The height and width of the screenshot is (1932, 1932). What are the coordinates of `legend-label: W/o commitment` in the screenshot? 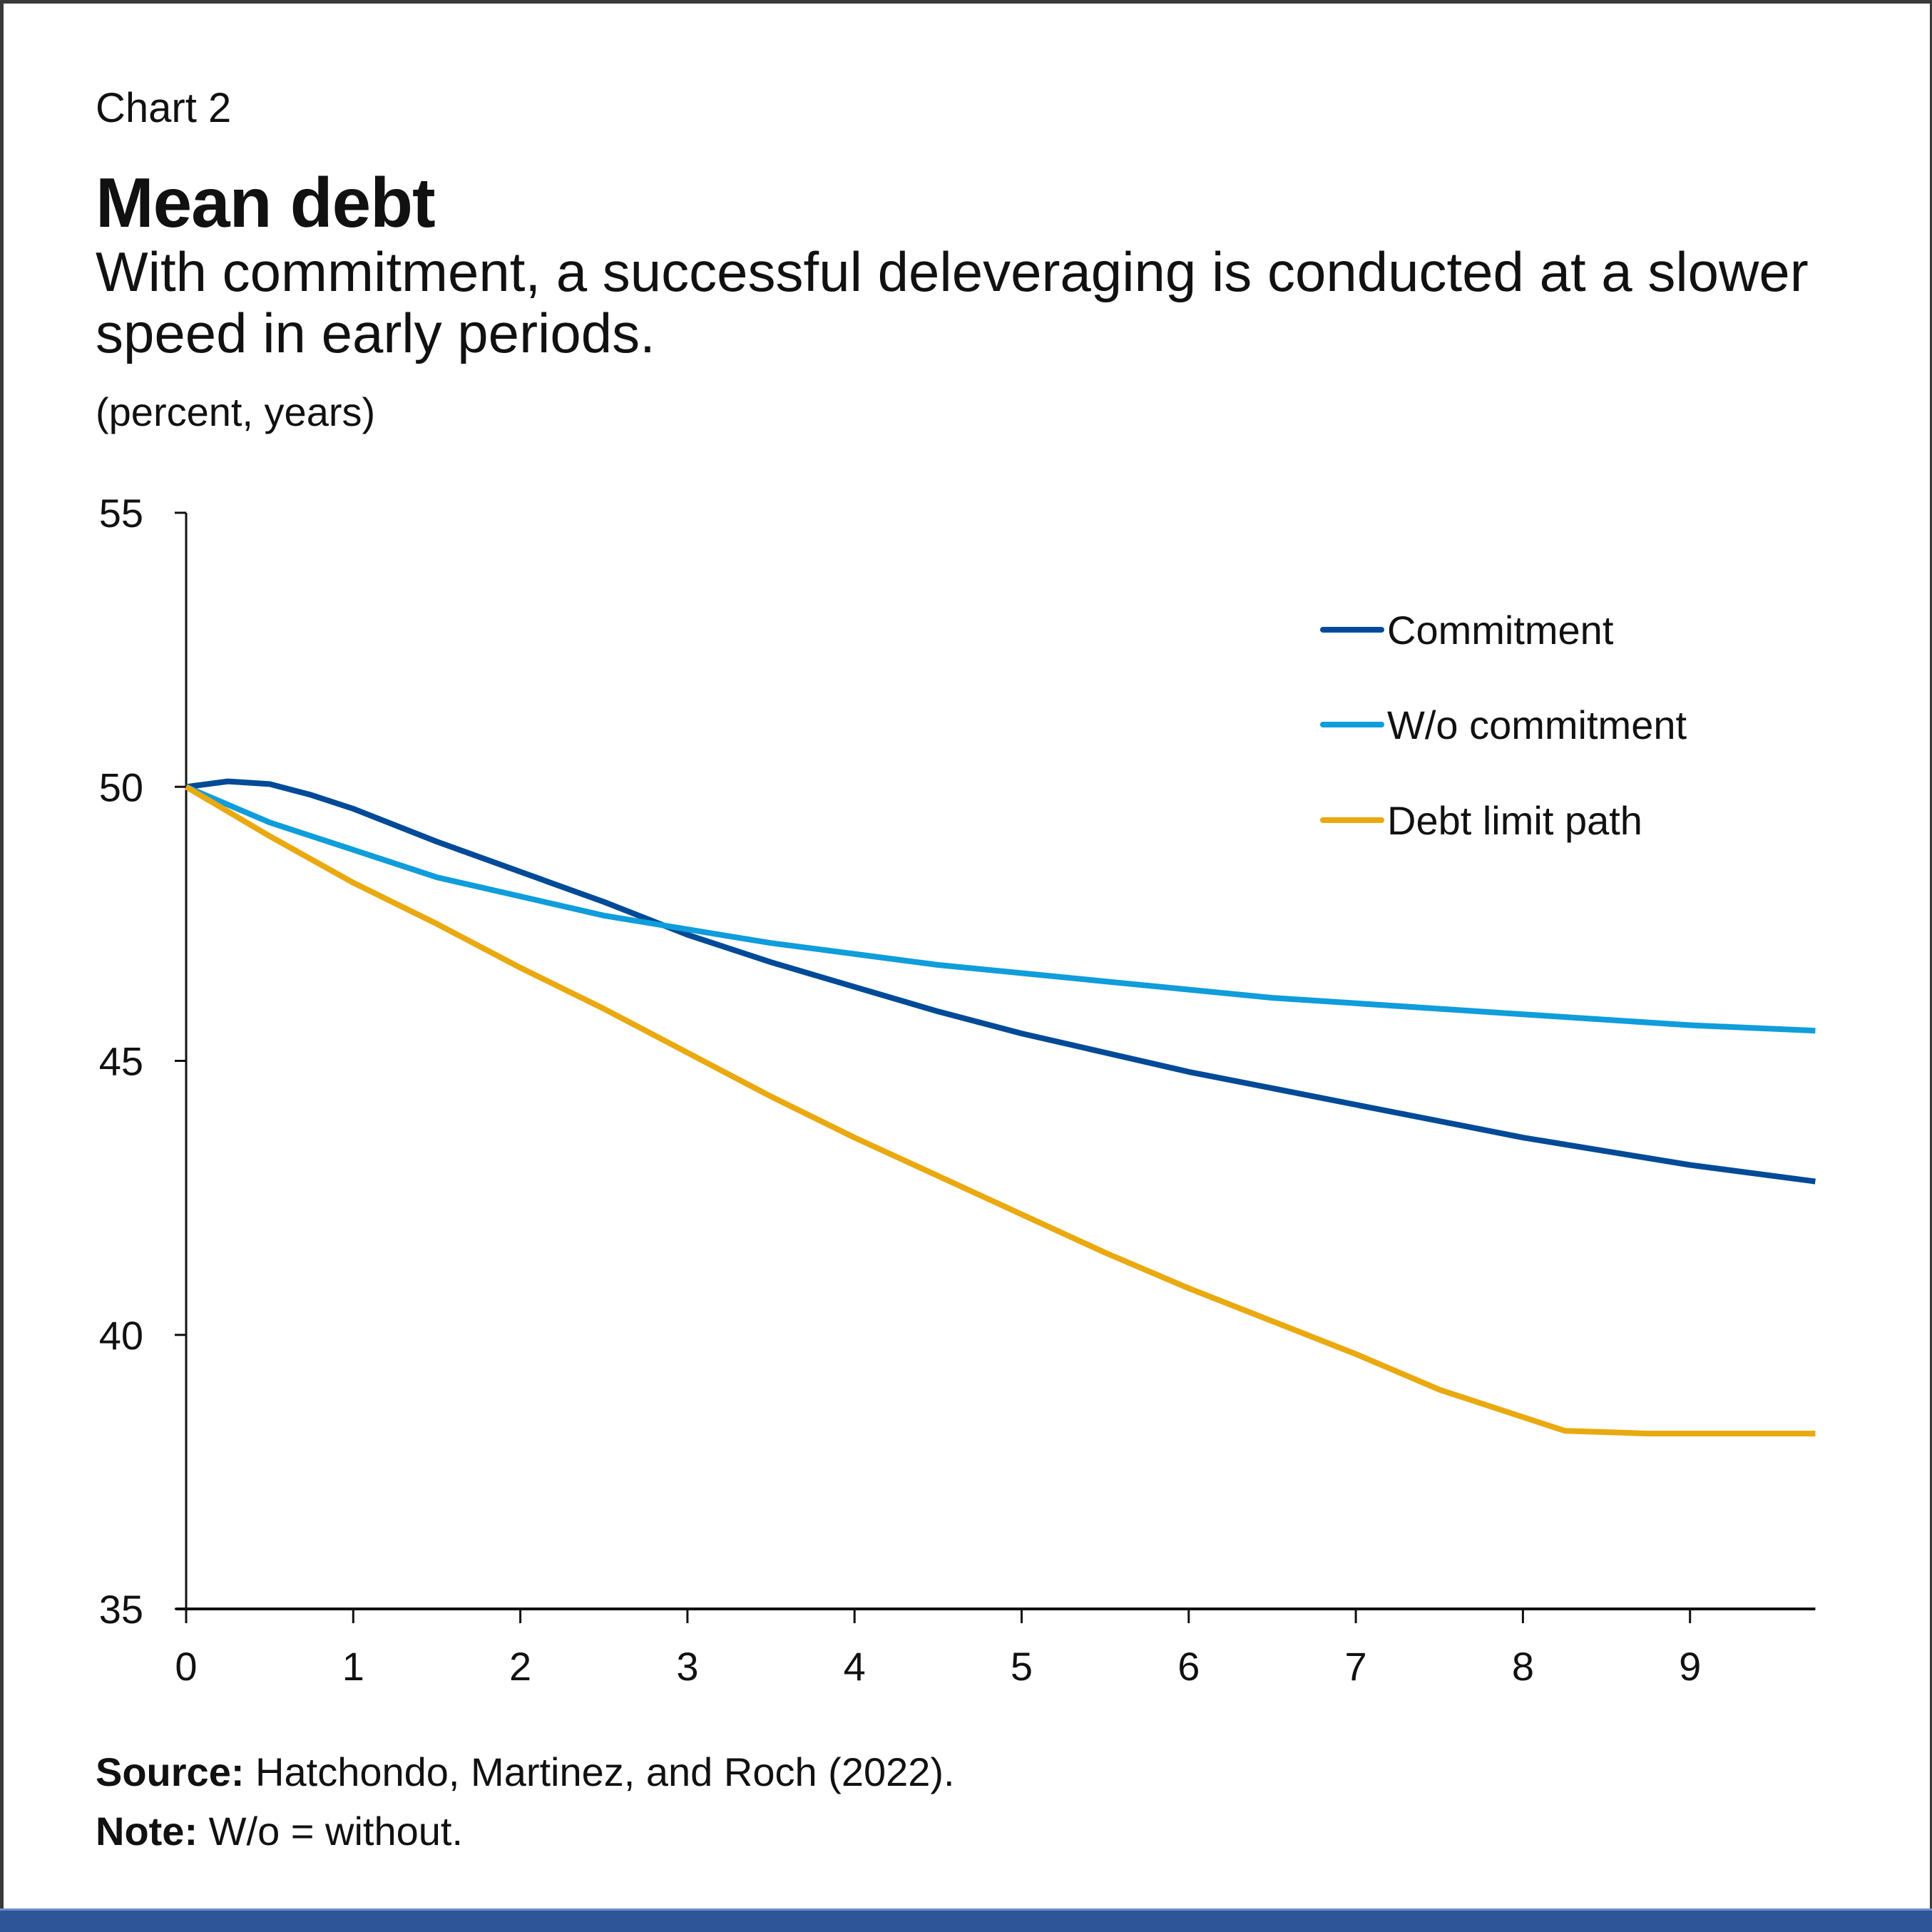 It's located at (1537, 724).